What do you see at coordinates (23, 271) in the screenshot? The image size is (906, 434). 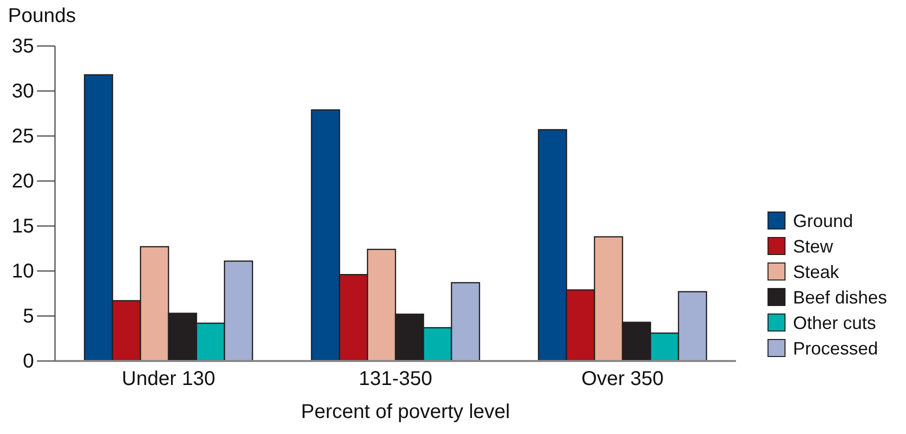 I see `y-tick-label: 10` at bounding box center [23, 271].